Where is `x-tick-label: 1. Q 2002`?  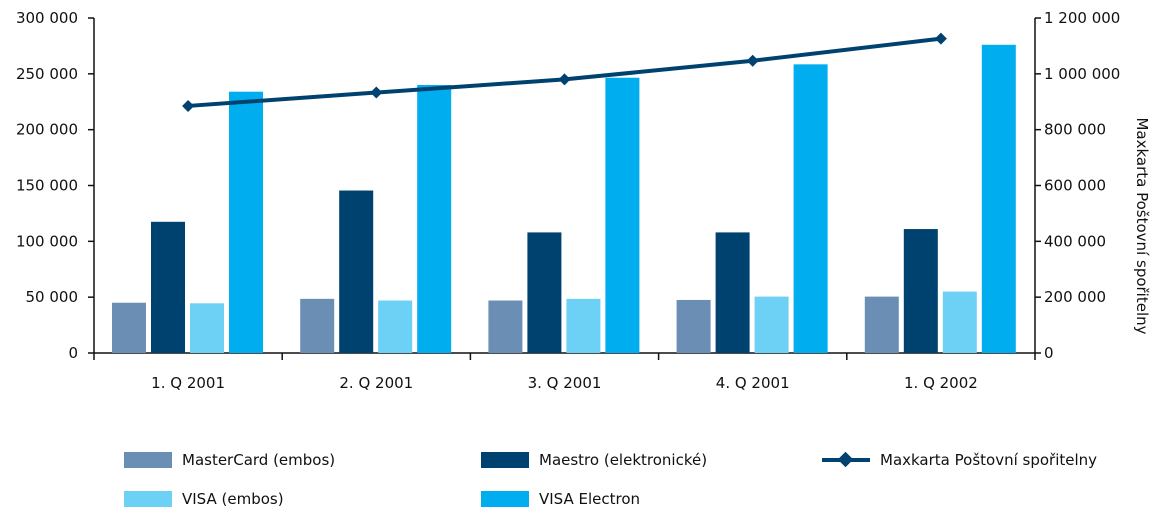
x-tick-label: 1. Q 2002 is located at coordinates (941, 383).